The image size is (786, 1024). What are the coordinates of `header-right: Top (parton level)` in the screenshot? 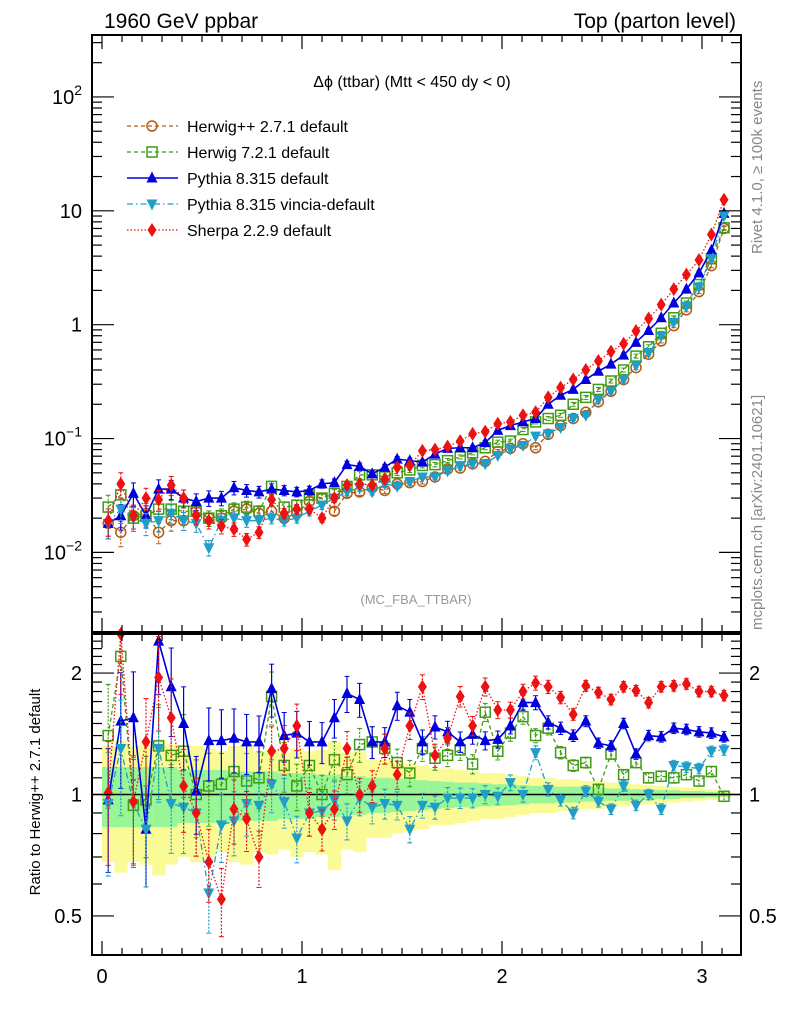 It's located at (655, 21).